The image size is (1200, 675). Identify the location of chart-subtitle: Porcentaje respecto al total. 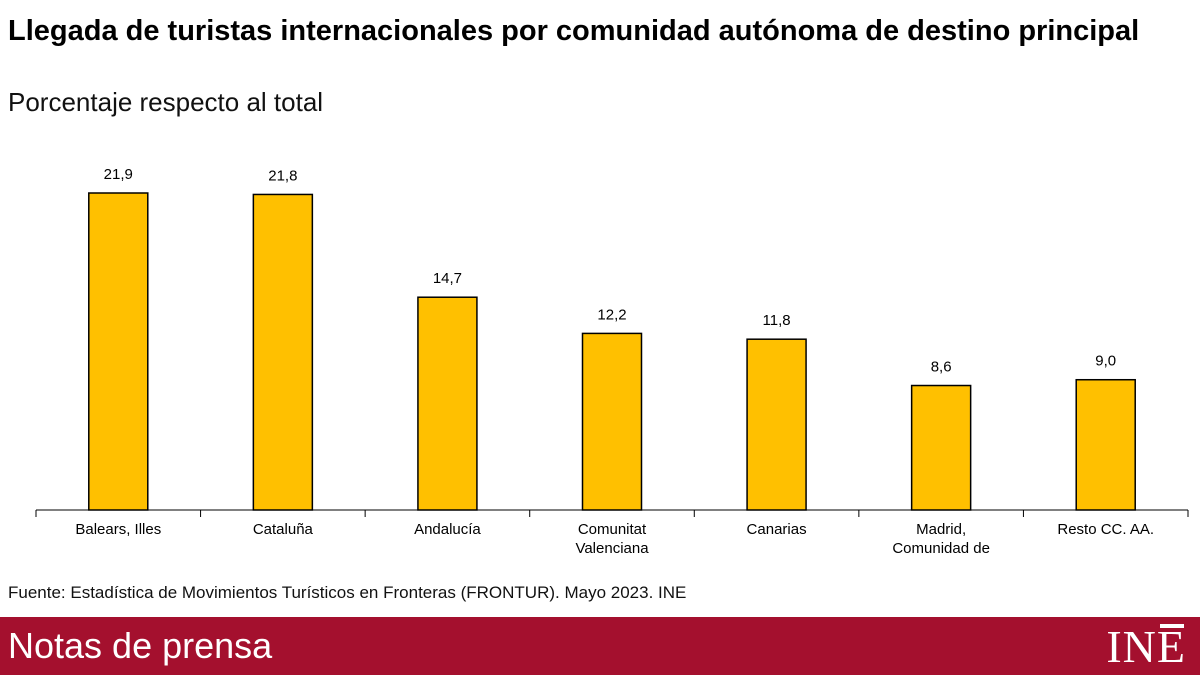
(166, 102).